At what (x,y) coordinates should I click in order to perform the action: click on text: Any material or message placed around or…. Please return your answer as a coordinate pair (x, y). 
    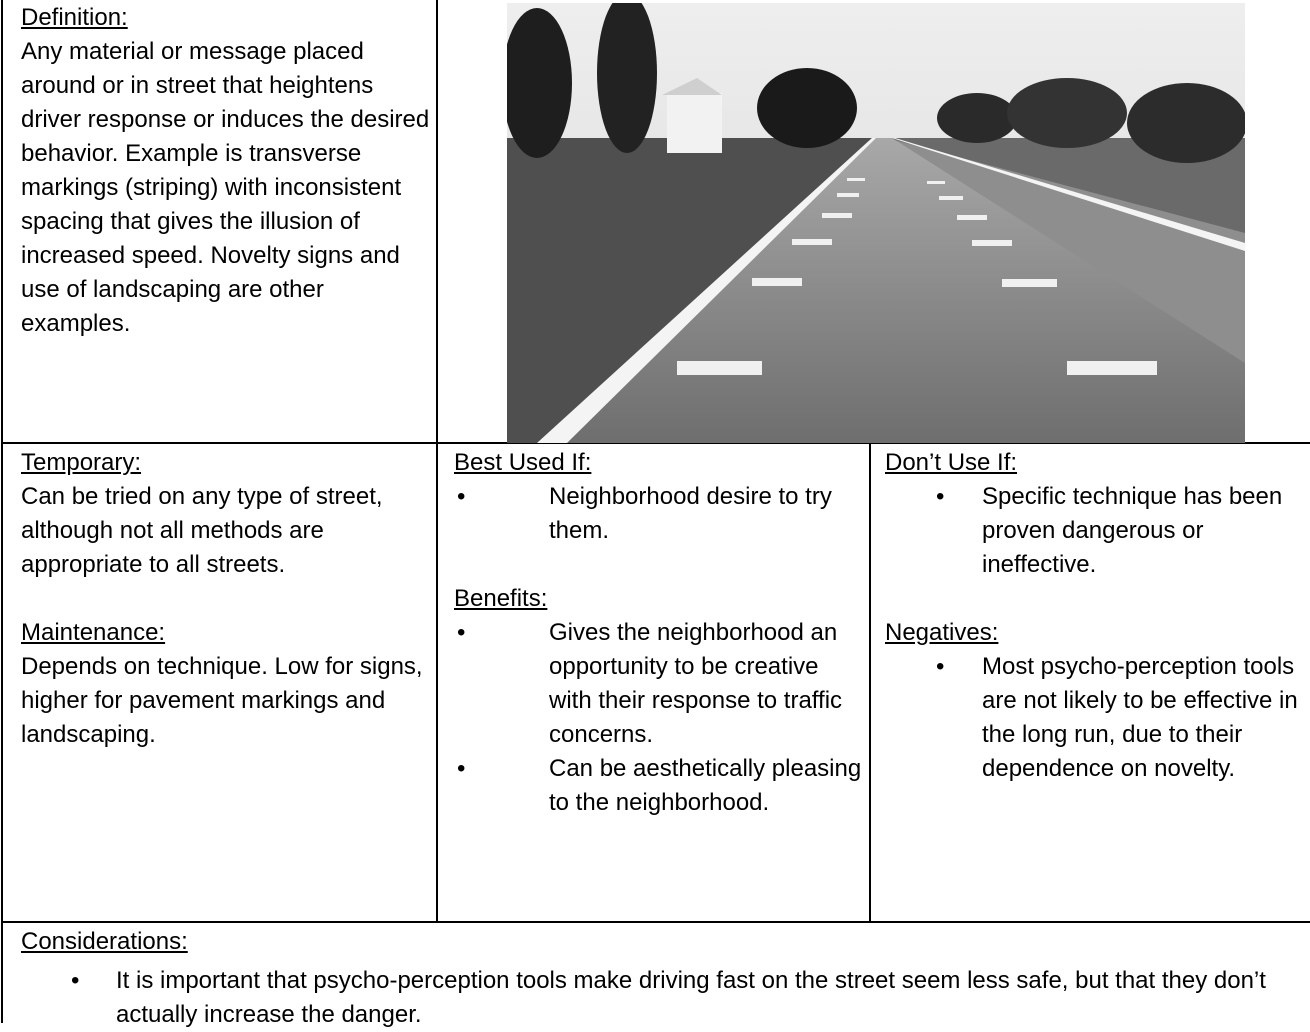
    Looking at the image, I should click on (225, 187).